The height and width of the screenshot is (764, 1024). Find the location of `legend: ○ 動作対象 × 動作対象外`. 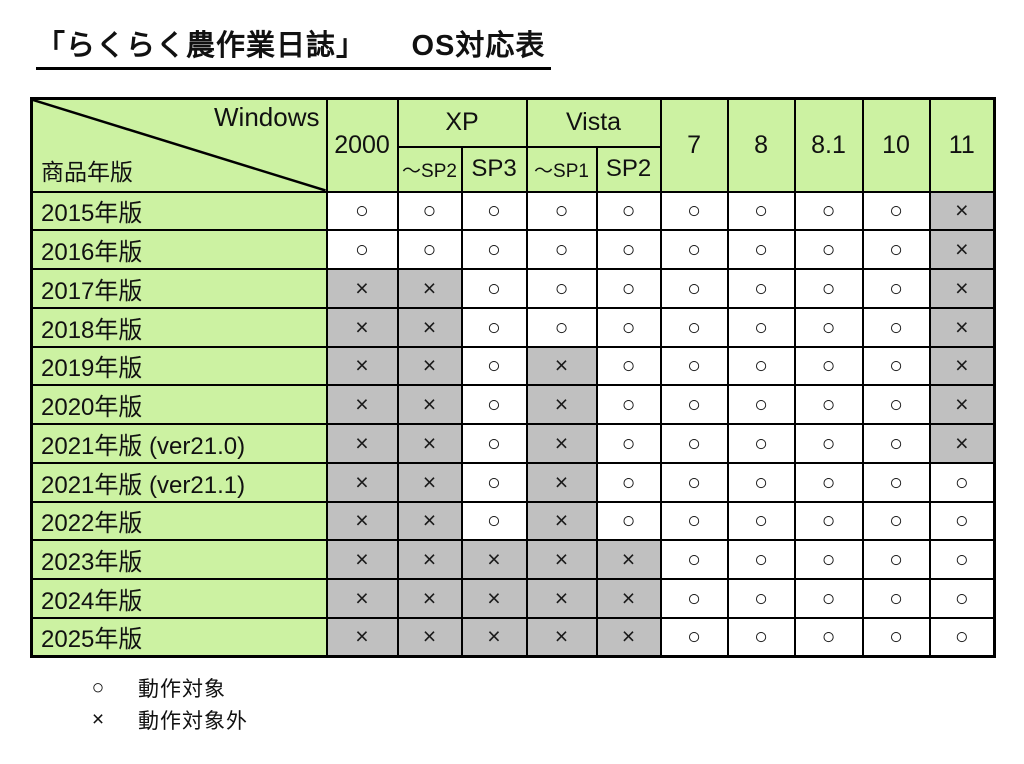

legend: ○ 動作対象 × 動作対象外 is located at coordinates (166, 704).